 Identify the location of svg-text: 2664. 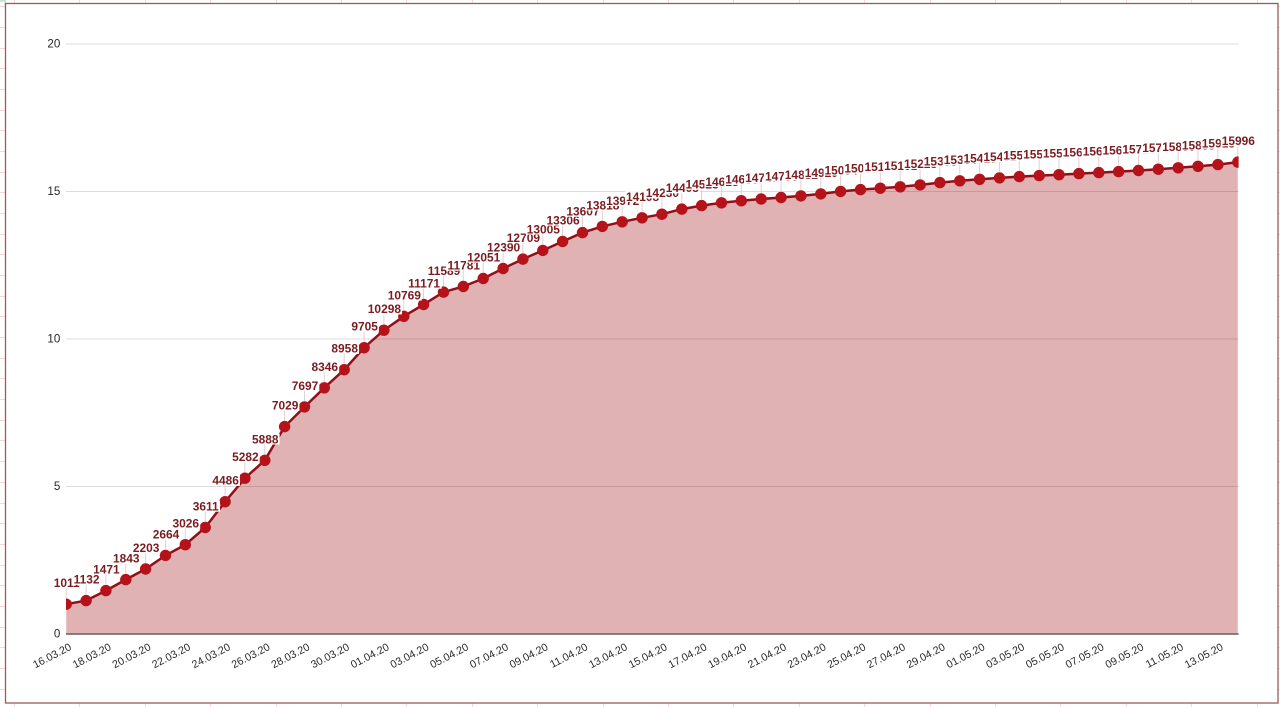
(166, 534).